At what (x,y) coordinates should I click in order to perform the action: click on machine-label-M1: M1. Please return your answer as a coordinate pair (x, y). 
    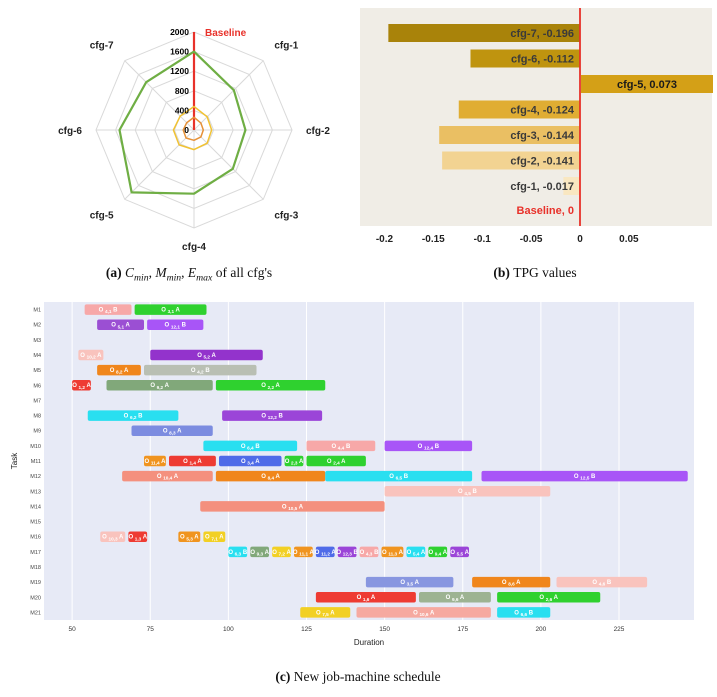
    Looking at the image, I should click on (37, 310).